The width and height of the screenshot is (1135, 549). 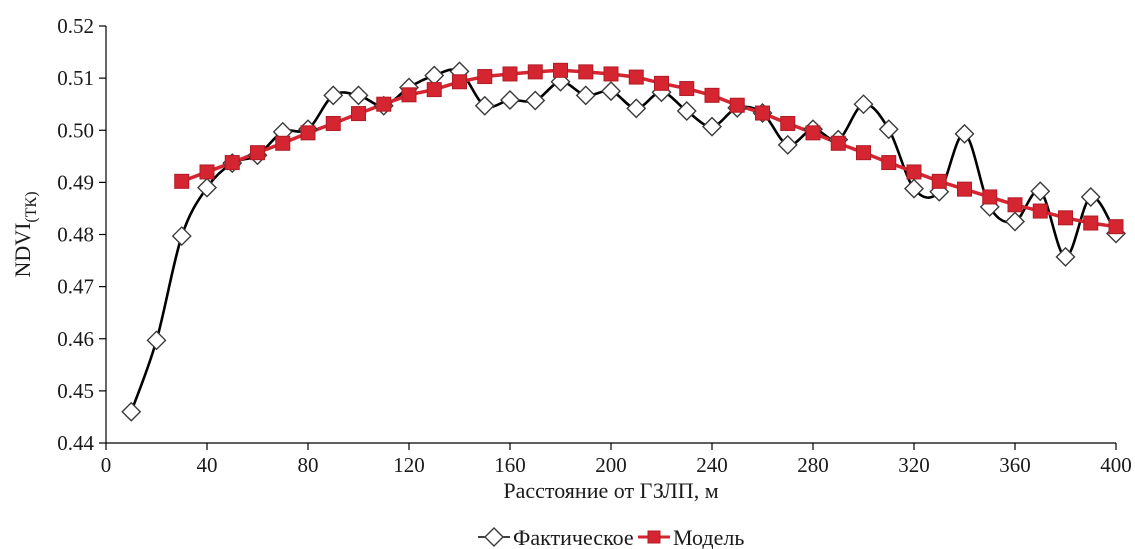 I want to click on y-ticks: 0.44 0.45 0.46 0.47 0.48 0.49 0.50 0.51 0.52, so click(x=81, y=234).